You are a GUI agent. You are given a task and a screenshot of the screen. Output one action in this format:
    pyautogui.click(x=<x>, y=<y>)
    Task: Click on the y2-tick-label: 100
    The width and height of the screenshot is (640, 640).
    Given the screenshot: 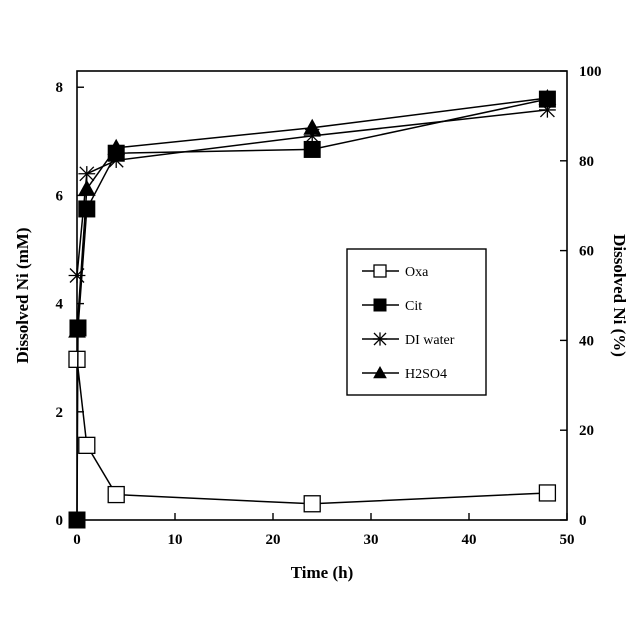 What is the action you would take?
    pyautogui.click(x=590, y=72)
    